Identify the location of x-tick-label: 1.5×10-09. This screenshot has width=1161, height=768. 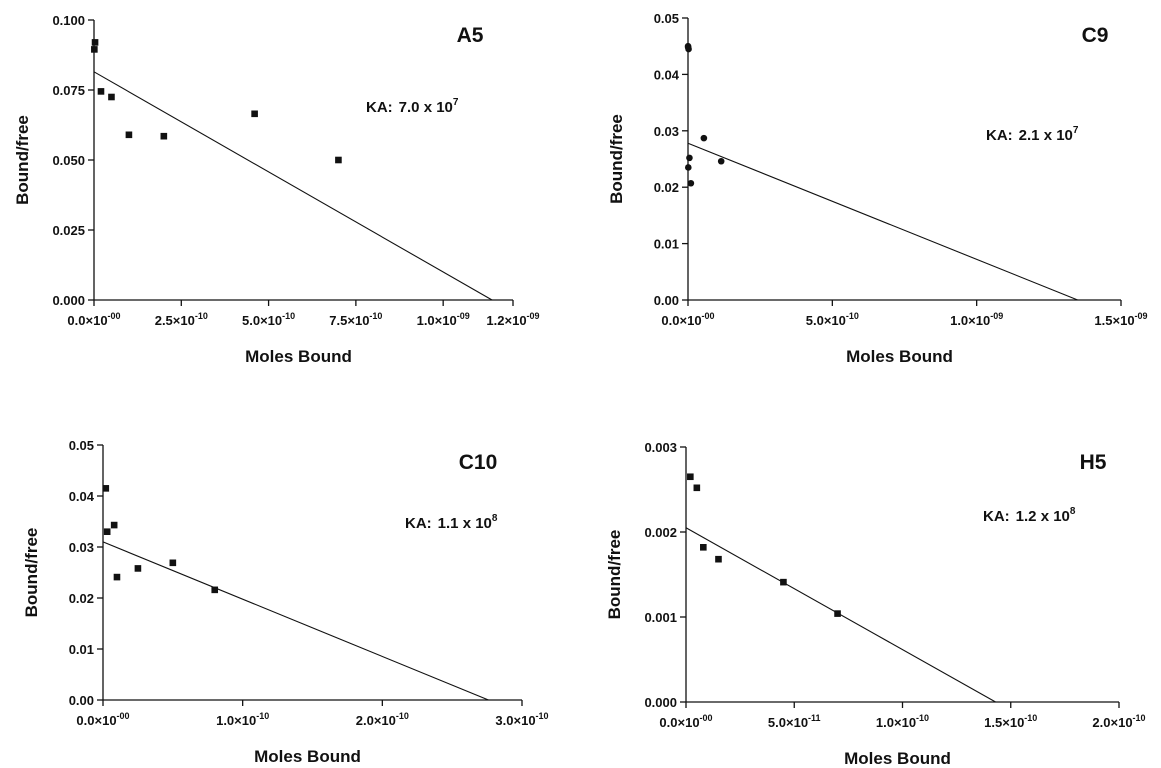
(1120, 319).